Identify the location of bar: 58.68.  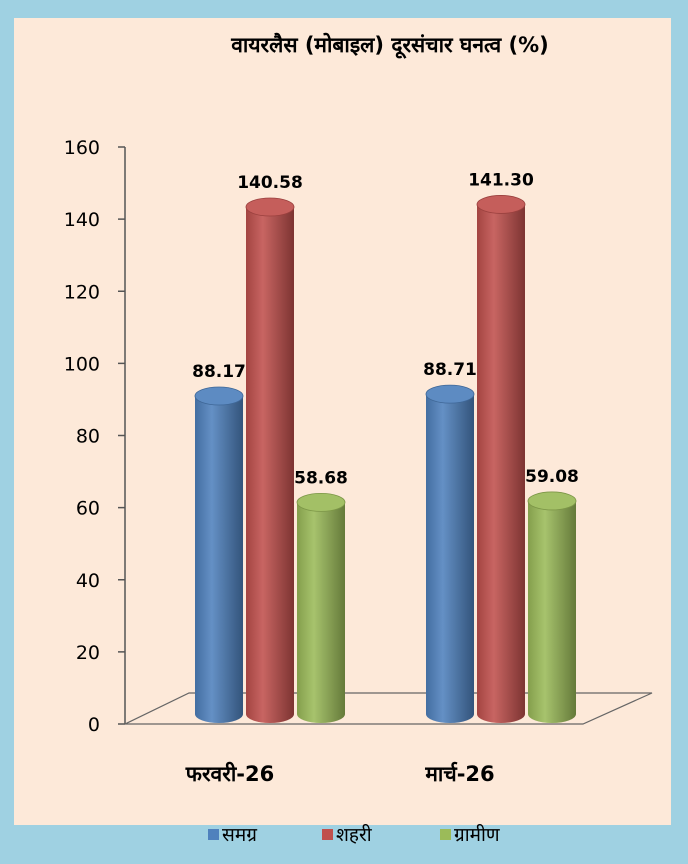
(321, 595).